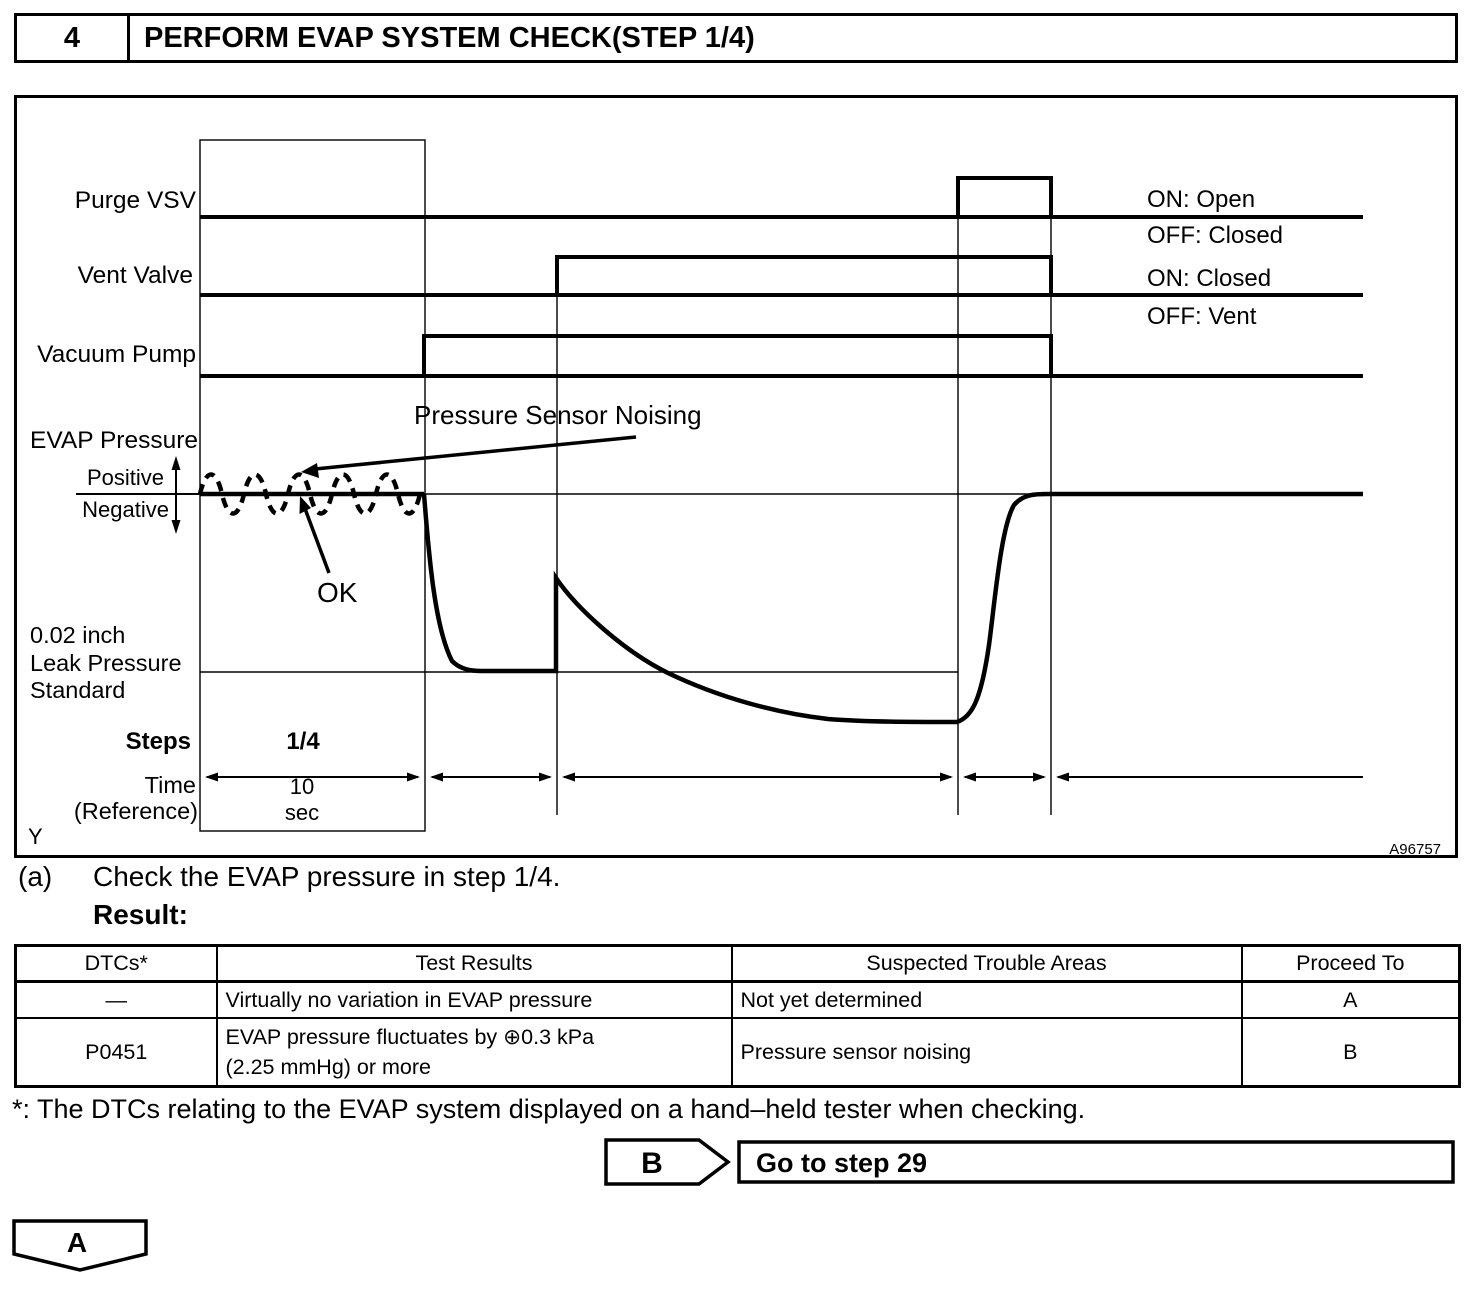  Describe the element at coordinates (158, 741) in the screenshot. I see `steps-label: Steps` at that location.